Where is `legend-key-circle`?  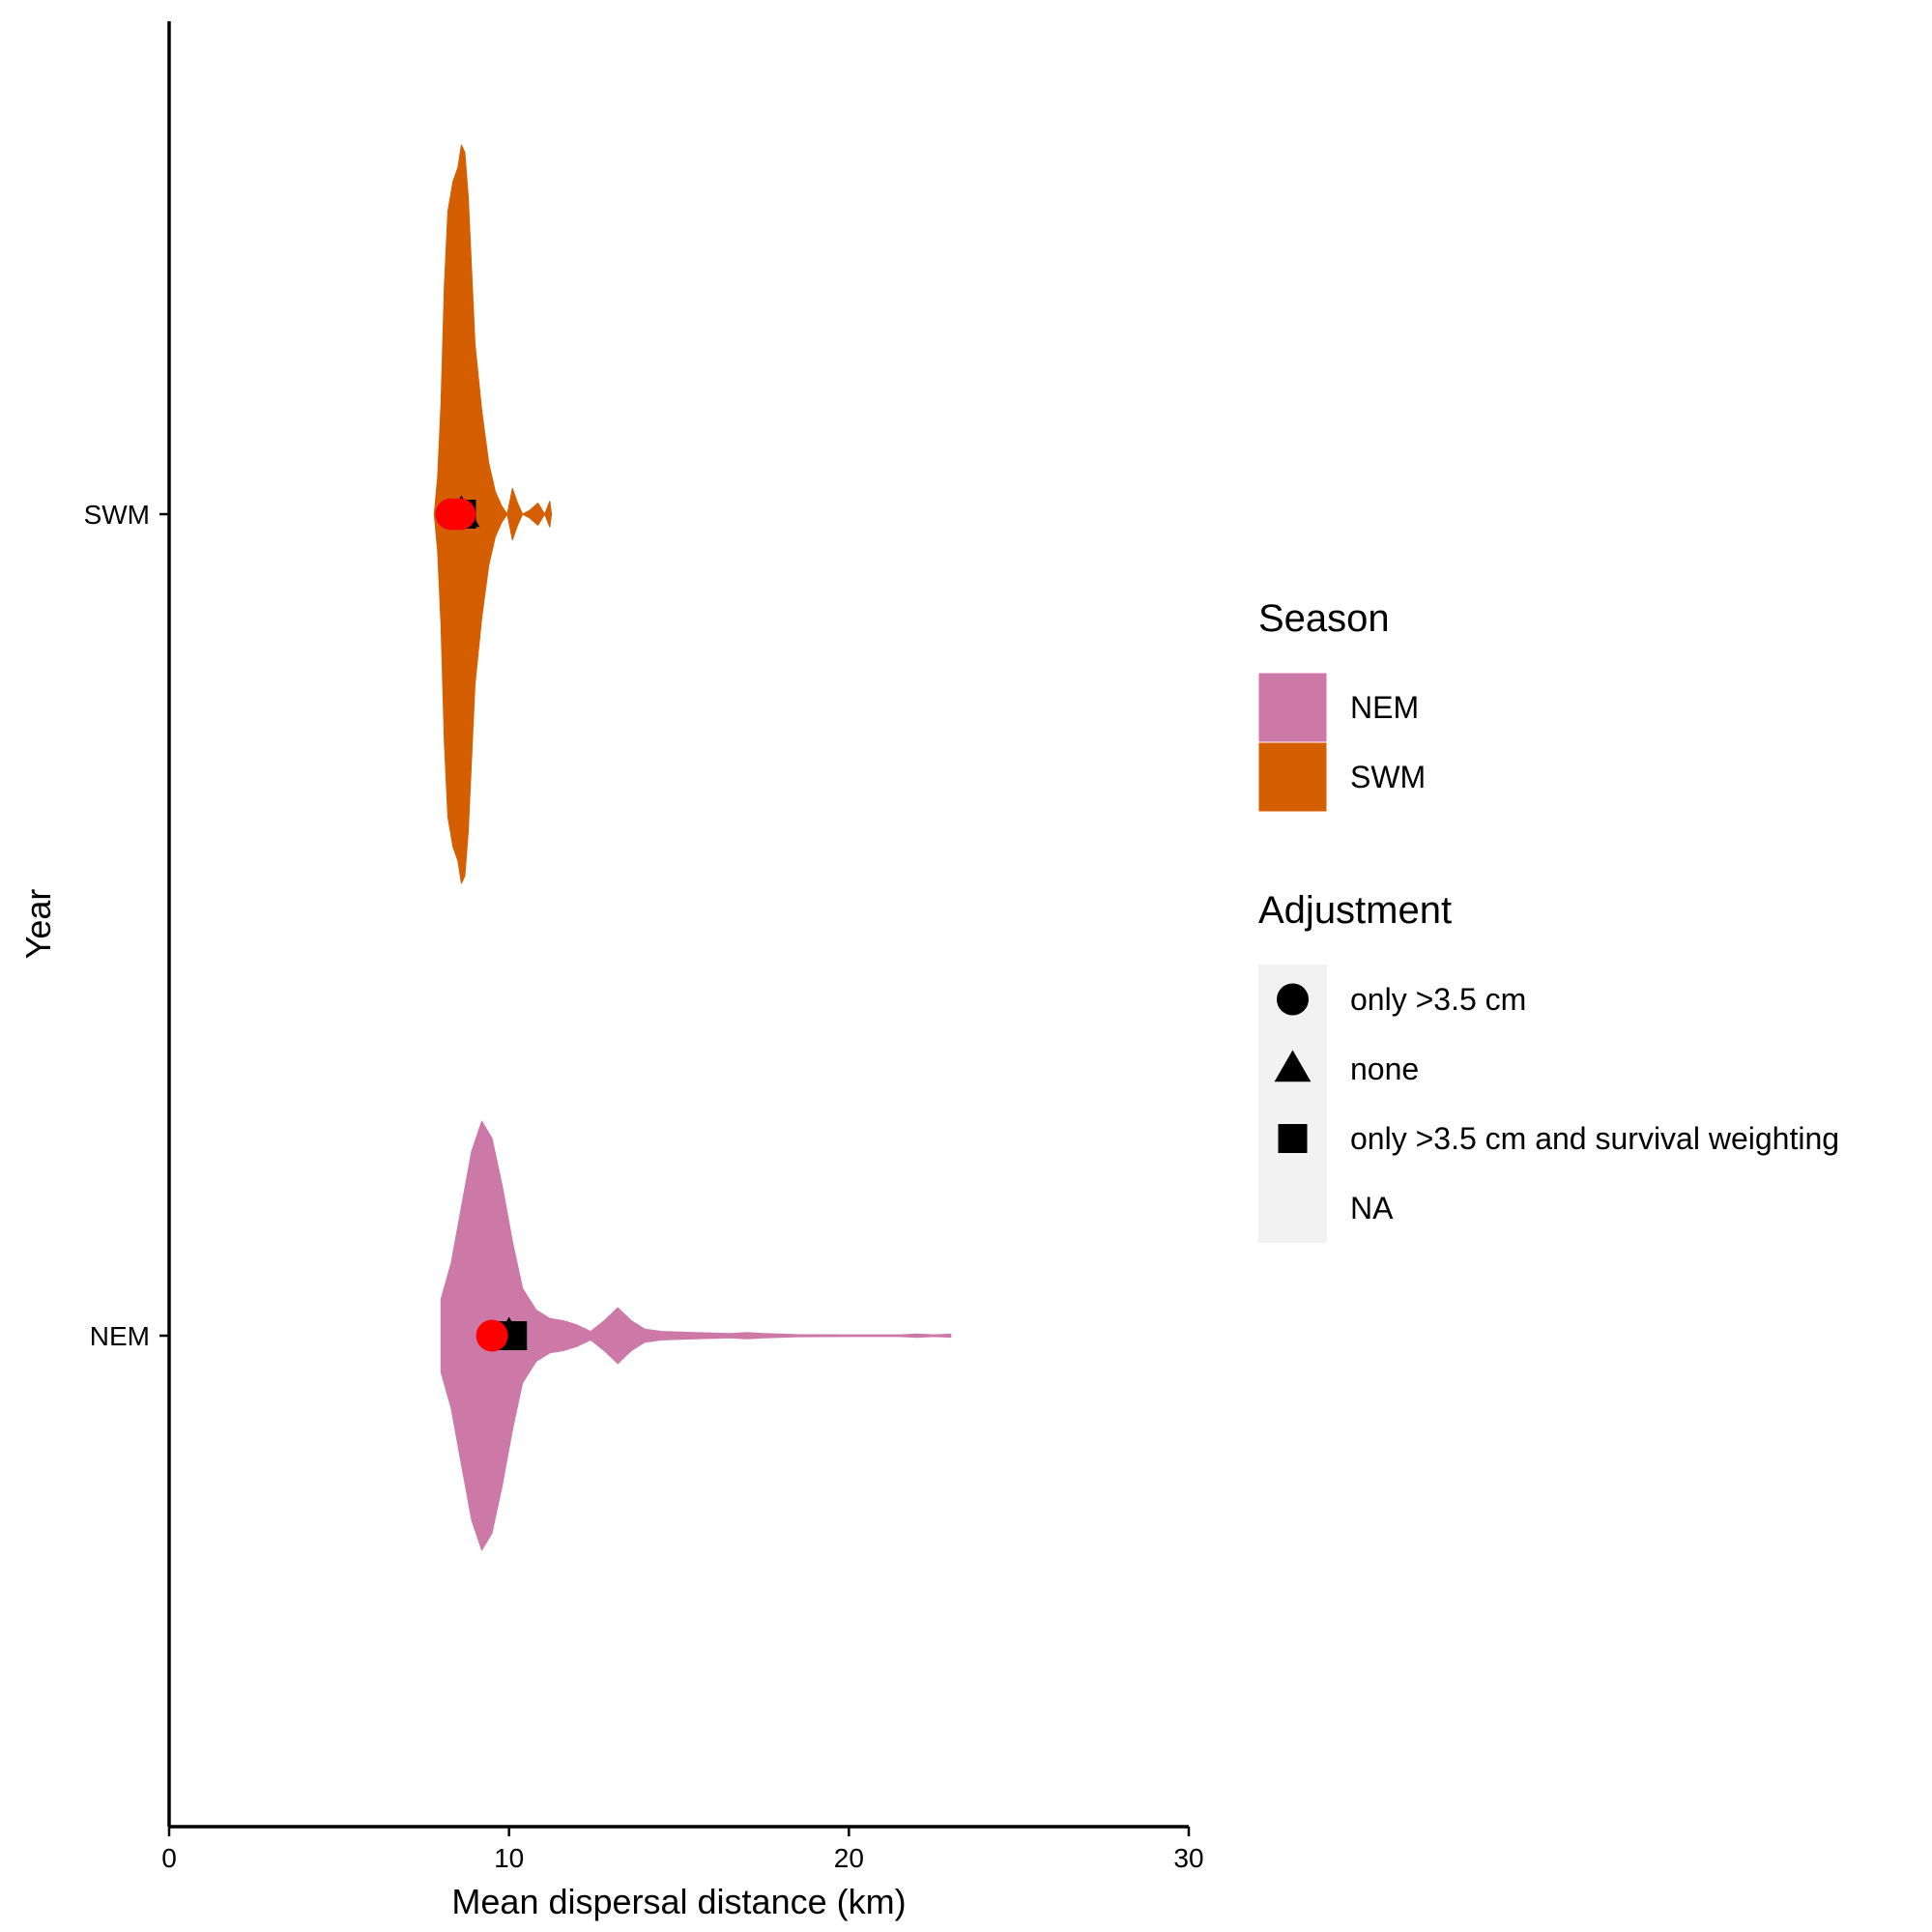 legend-key-circle is located at coordinates (1293, 999).